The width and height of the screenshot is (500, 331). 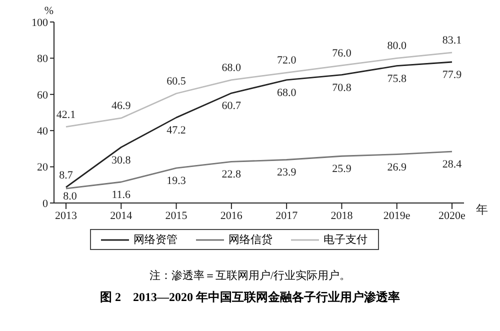 I want to click on y-tick-label: 60, so click(x=42, y=95).